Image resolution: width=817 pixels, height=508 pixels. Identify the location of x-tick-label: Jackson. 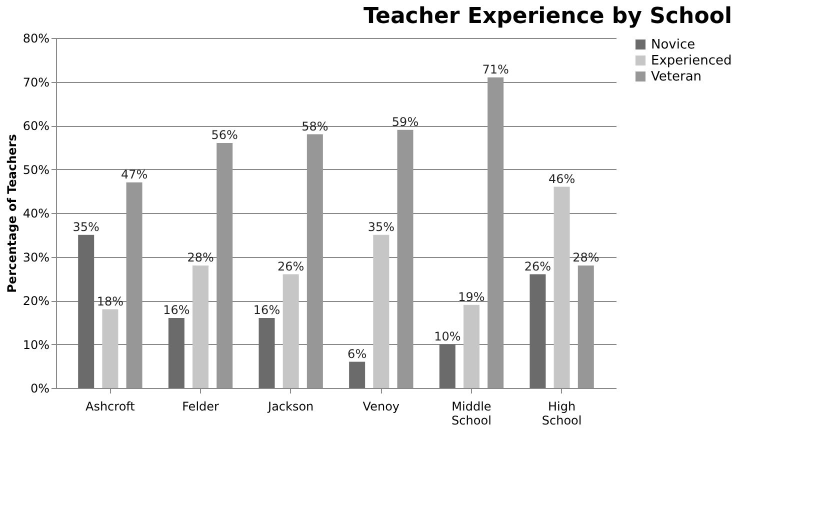
(290, 407).